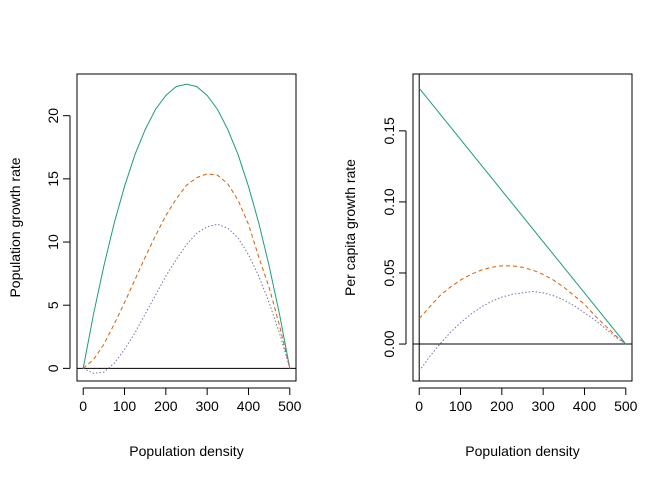 The width and height of the screenshot is (672, 480). Describe the element at coordinates (15, 227) in the screenshot. I see `y-axis-title: Population growth rate` at that location.